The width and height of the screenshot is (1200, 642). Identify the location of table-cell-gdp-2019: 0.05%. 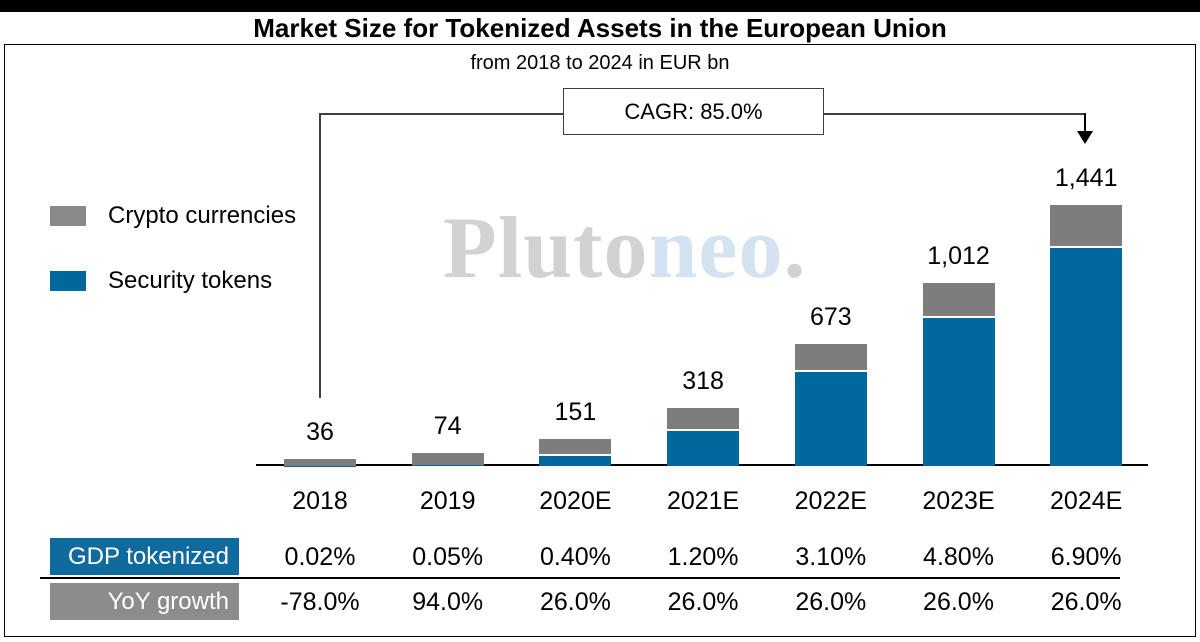
(448, 557).